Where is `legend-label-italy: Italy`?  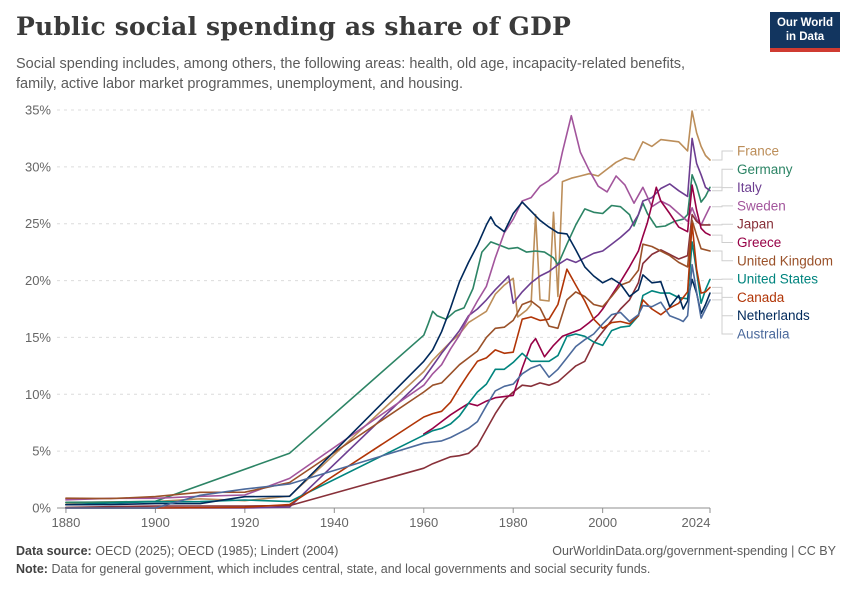
legend-label-italy: Italy is located at coordinates (749, 187).